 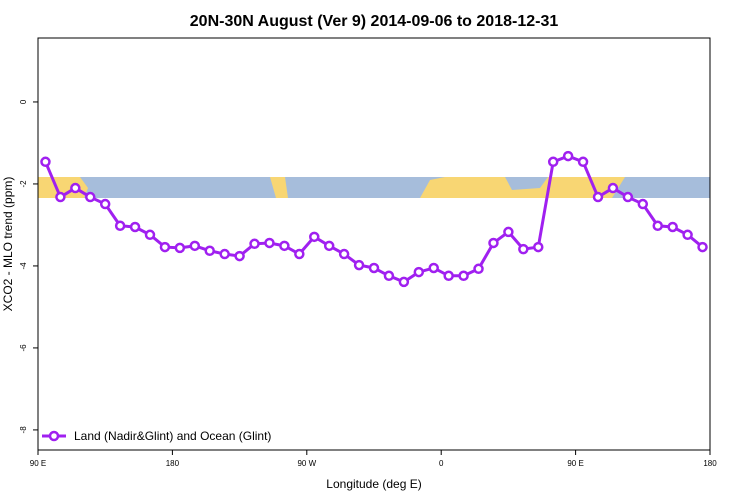 What do you see at coordinates (8, 244) in the screenshot?
I see `y-axis-label: XCO2 - MLO trend (ppm)` at bounding box center [8, 244].